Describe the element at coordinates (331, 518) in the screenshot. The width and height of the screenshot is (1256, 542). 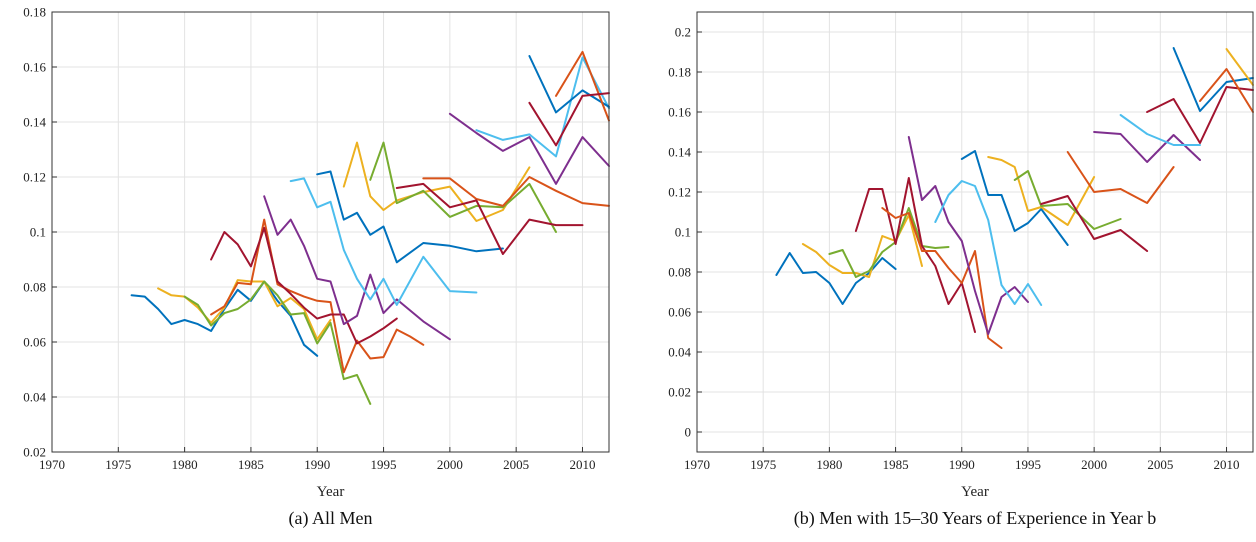
I see `panel-caption: (a) All Men` at that location.